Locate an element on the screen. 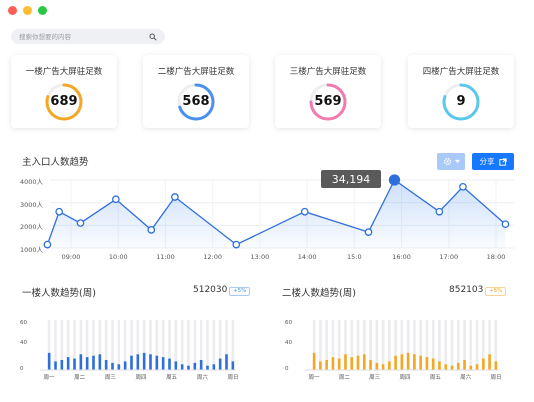  search-input is located at coordinates (83, 36).